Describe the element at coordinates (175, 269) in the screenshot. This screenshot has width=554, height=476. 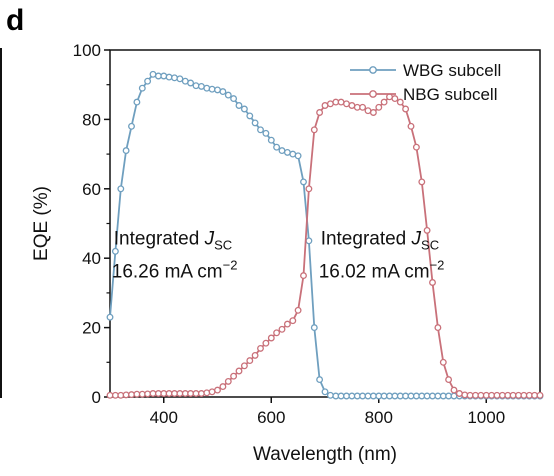
I see `annotation-value: 16.26 mA cm−2` at that location.